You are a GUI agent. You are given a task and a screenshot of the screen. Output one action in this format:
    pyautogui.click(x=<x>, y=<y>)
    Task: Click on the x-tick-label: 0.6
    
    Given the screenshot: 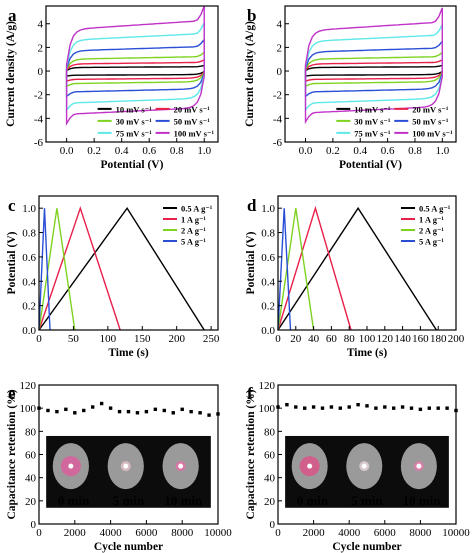 What is the action you would take?
    pyautogui.click(x=149, y=151)
    